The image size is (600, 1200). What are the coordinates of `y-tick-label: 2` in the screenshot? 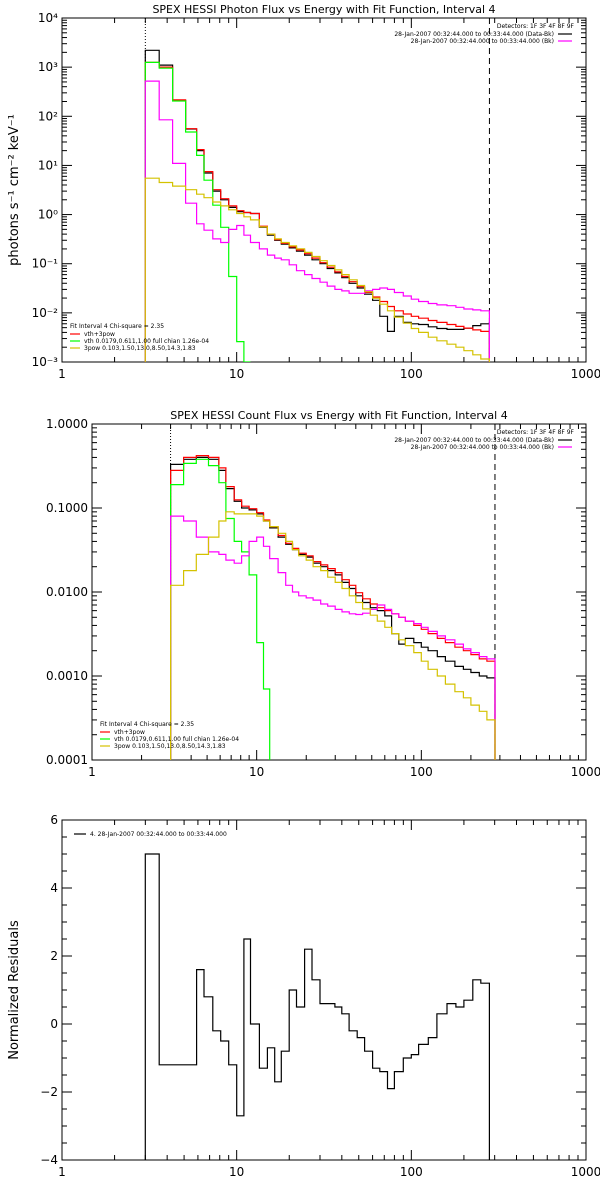 It's located at (54, 956).